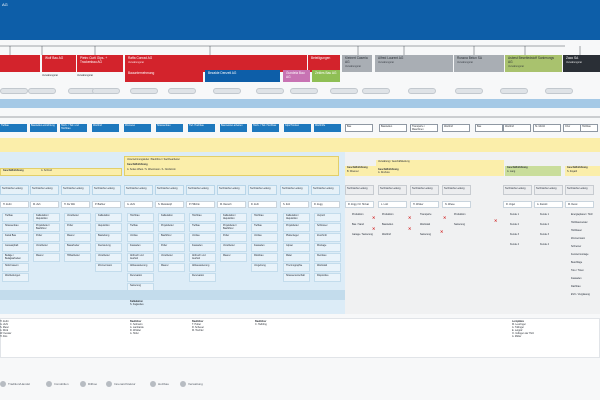  What do you see at coordinates (327, 247) in the screenshot?
I see `department-role: Montage` at bounding box center [327, 247].